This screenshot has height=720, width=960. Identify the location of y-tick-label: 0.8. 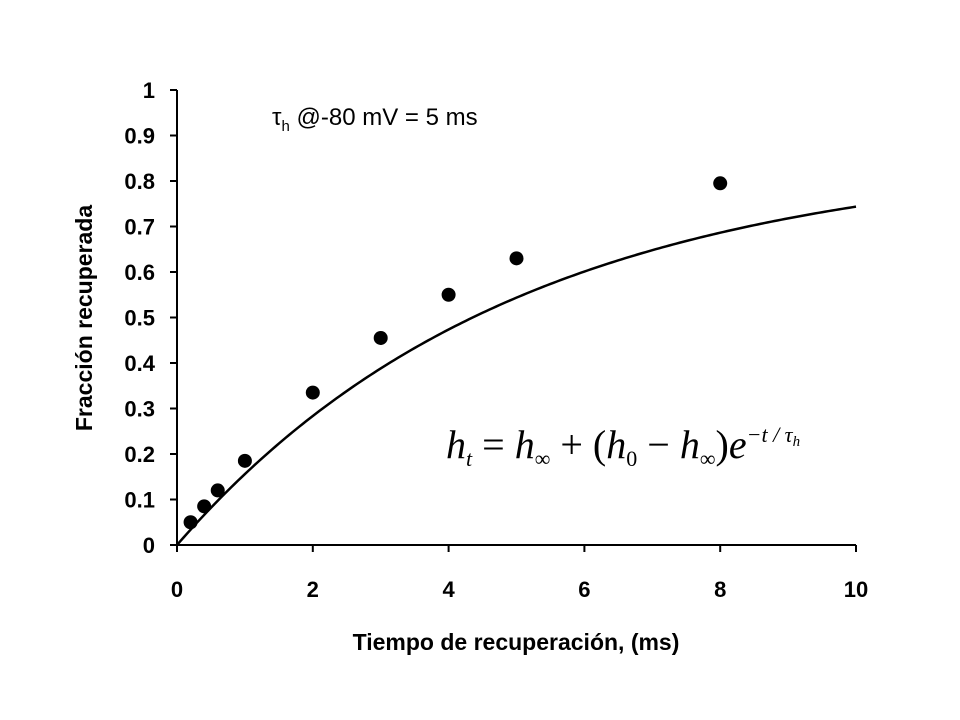
(139, 181).